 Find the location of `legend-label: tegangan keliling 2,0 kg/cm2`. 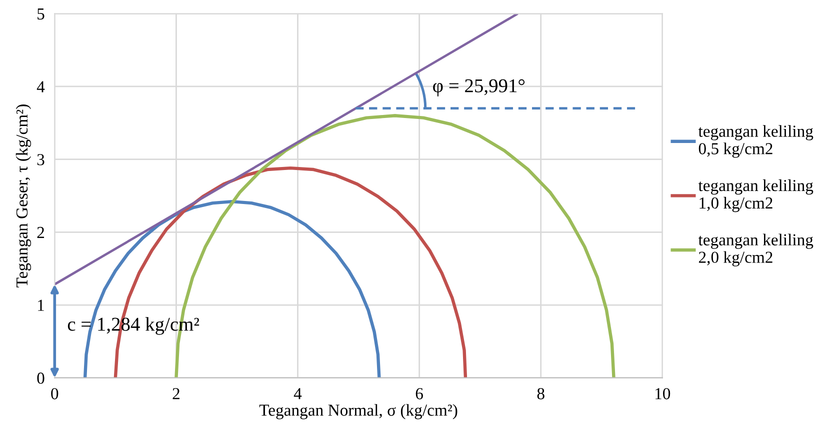

legend-label: tegangan keliling 2,0 kg/cm2 is located at coordinates (756, 250).